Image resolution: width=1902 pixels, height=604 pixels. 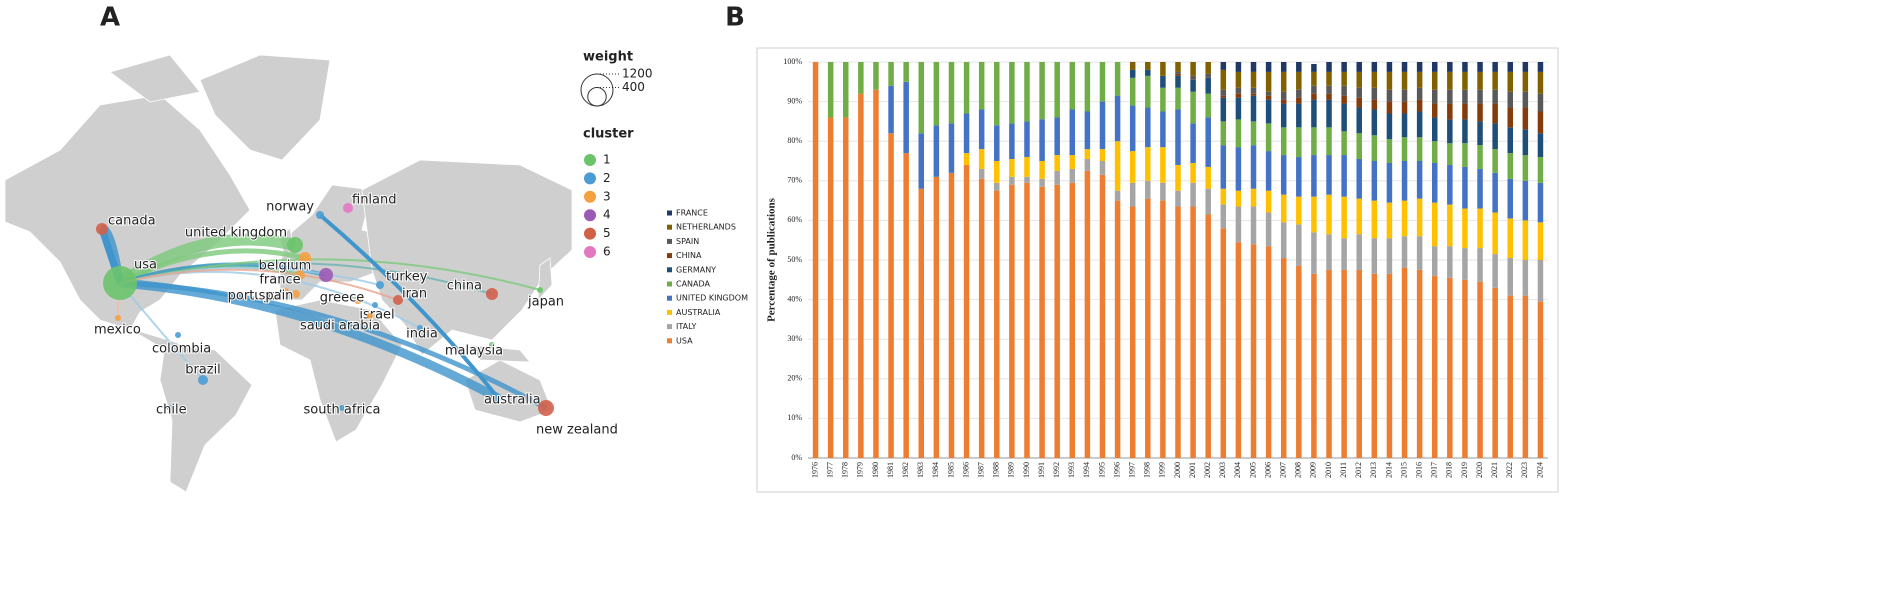 I want to click on node-label: india, so click(x=422, y=334).